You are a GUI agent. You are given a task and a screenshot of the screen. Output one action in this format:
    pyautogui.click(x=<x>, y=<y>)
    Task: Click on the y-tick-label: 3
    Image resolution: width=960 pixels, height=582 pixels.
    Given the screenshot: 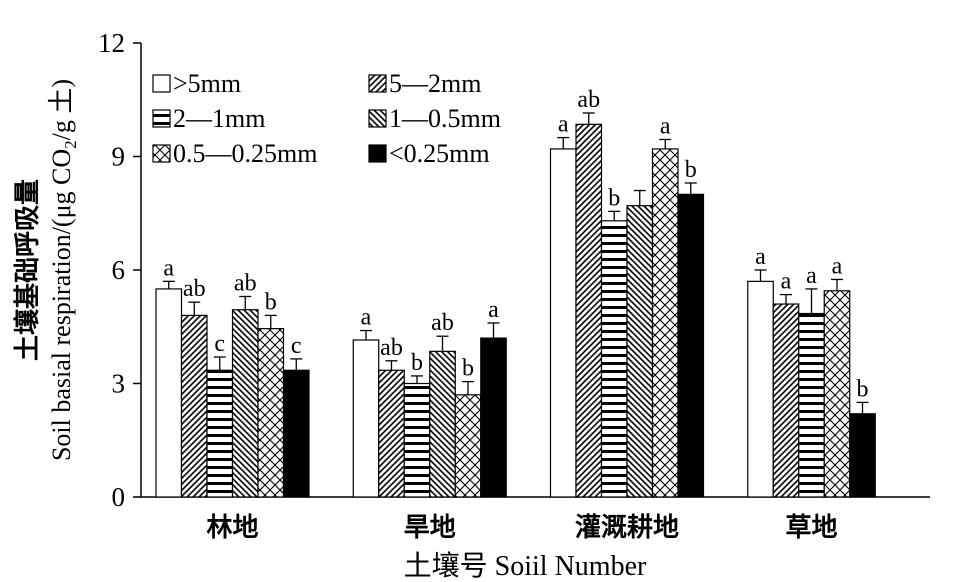 What is the action you would take?
    pyautogui.click(x=119, y=384)
    